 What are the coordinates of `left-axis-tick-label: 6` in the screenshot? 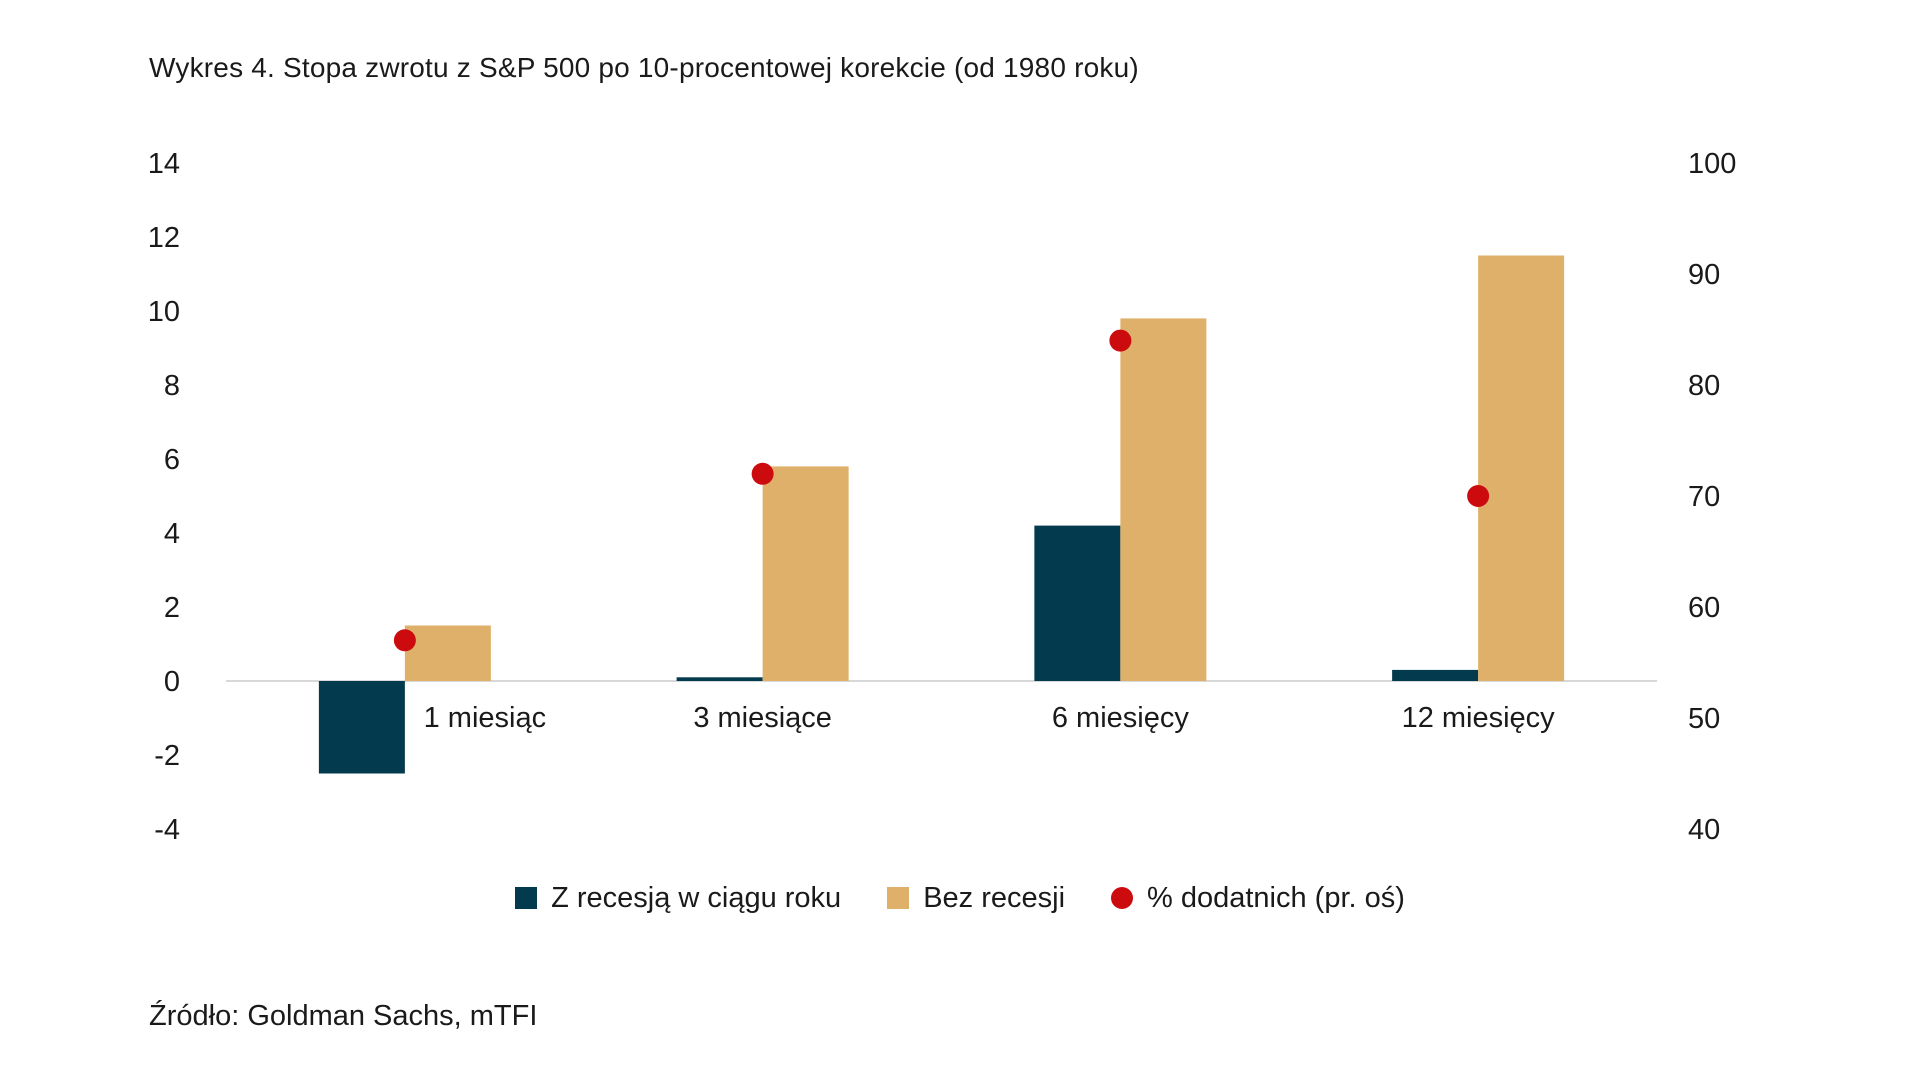 It's located at (172, 460).